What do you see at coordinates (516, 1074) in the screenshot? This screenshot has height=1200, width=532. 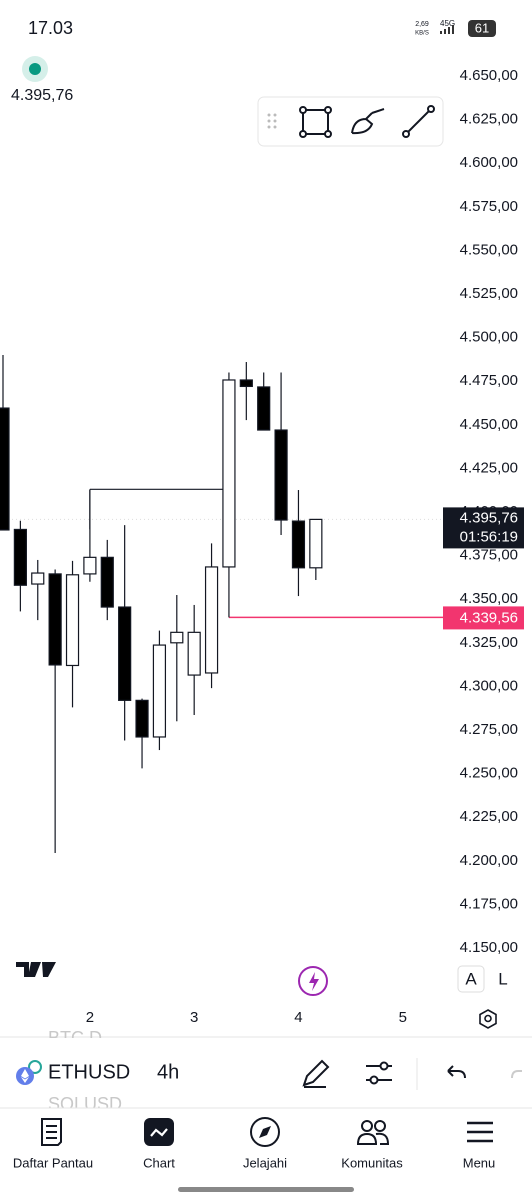 I see `redo-icon` at bounding box center [516, 1074].